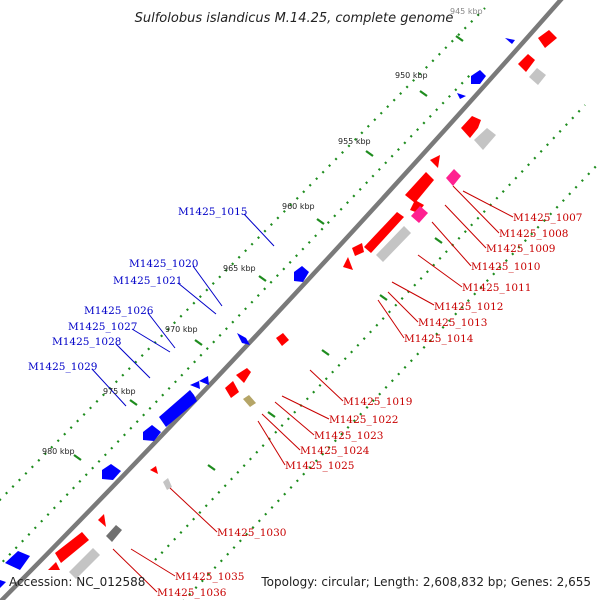 The image size is (600, 600). What do you see at coordinates (547, 218) in the screenshot?
I see `gene-label: M1425_1007` at bounding box center [547, 218].